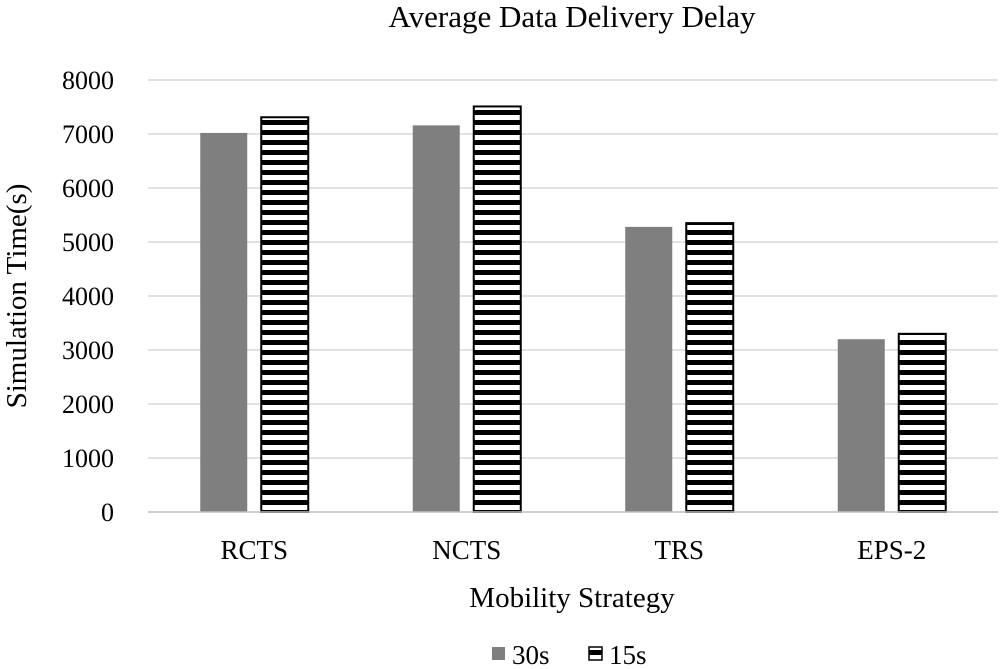 Image resolution: width=1000 pixels, height=669 pixels. What do you see at coordinates (466, 550) in the screenshot?
I see `x-tick-label: NCTS` at bounding box center [466, 550].